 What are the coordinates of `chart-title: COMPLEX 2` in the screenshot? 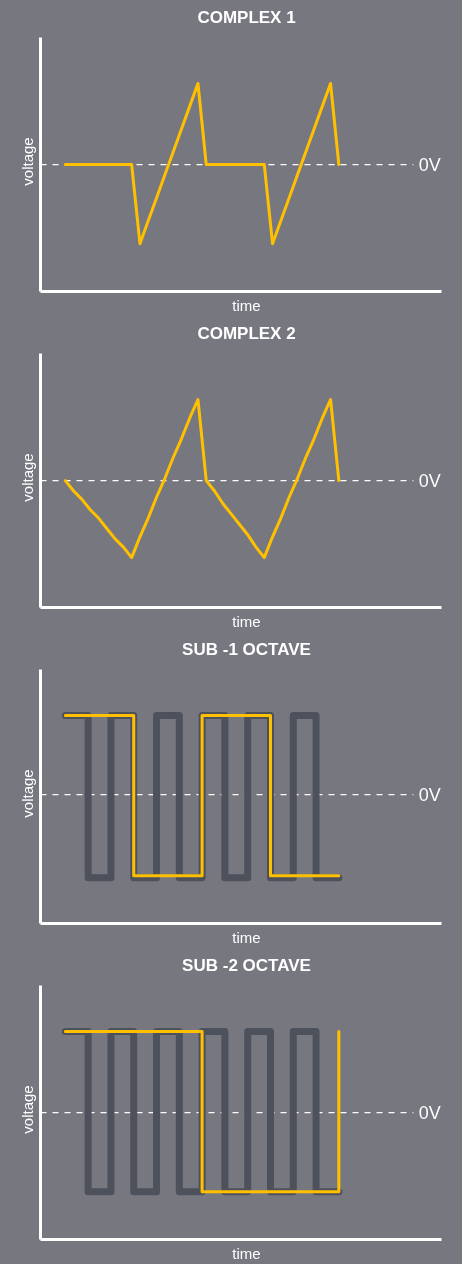 It's located at (246, 333).